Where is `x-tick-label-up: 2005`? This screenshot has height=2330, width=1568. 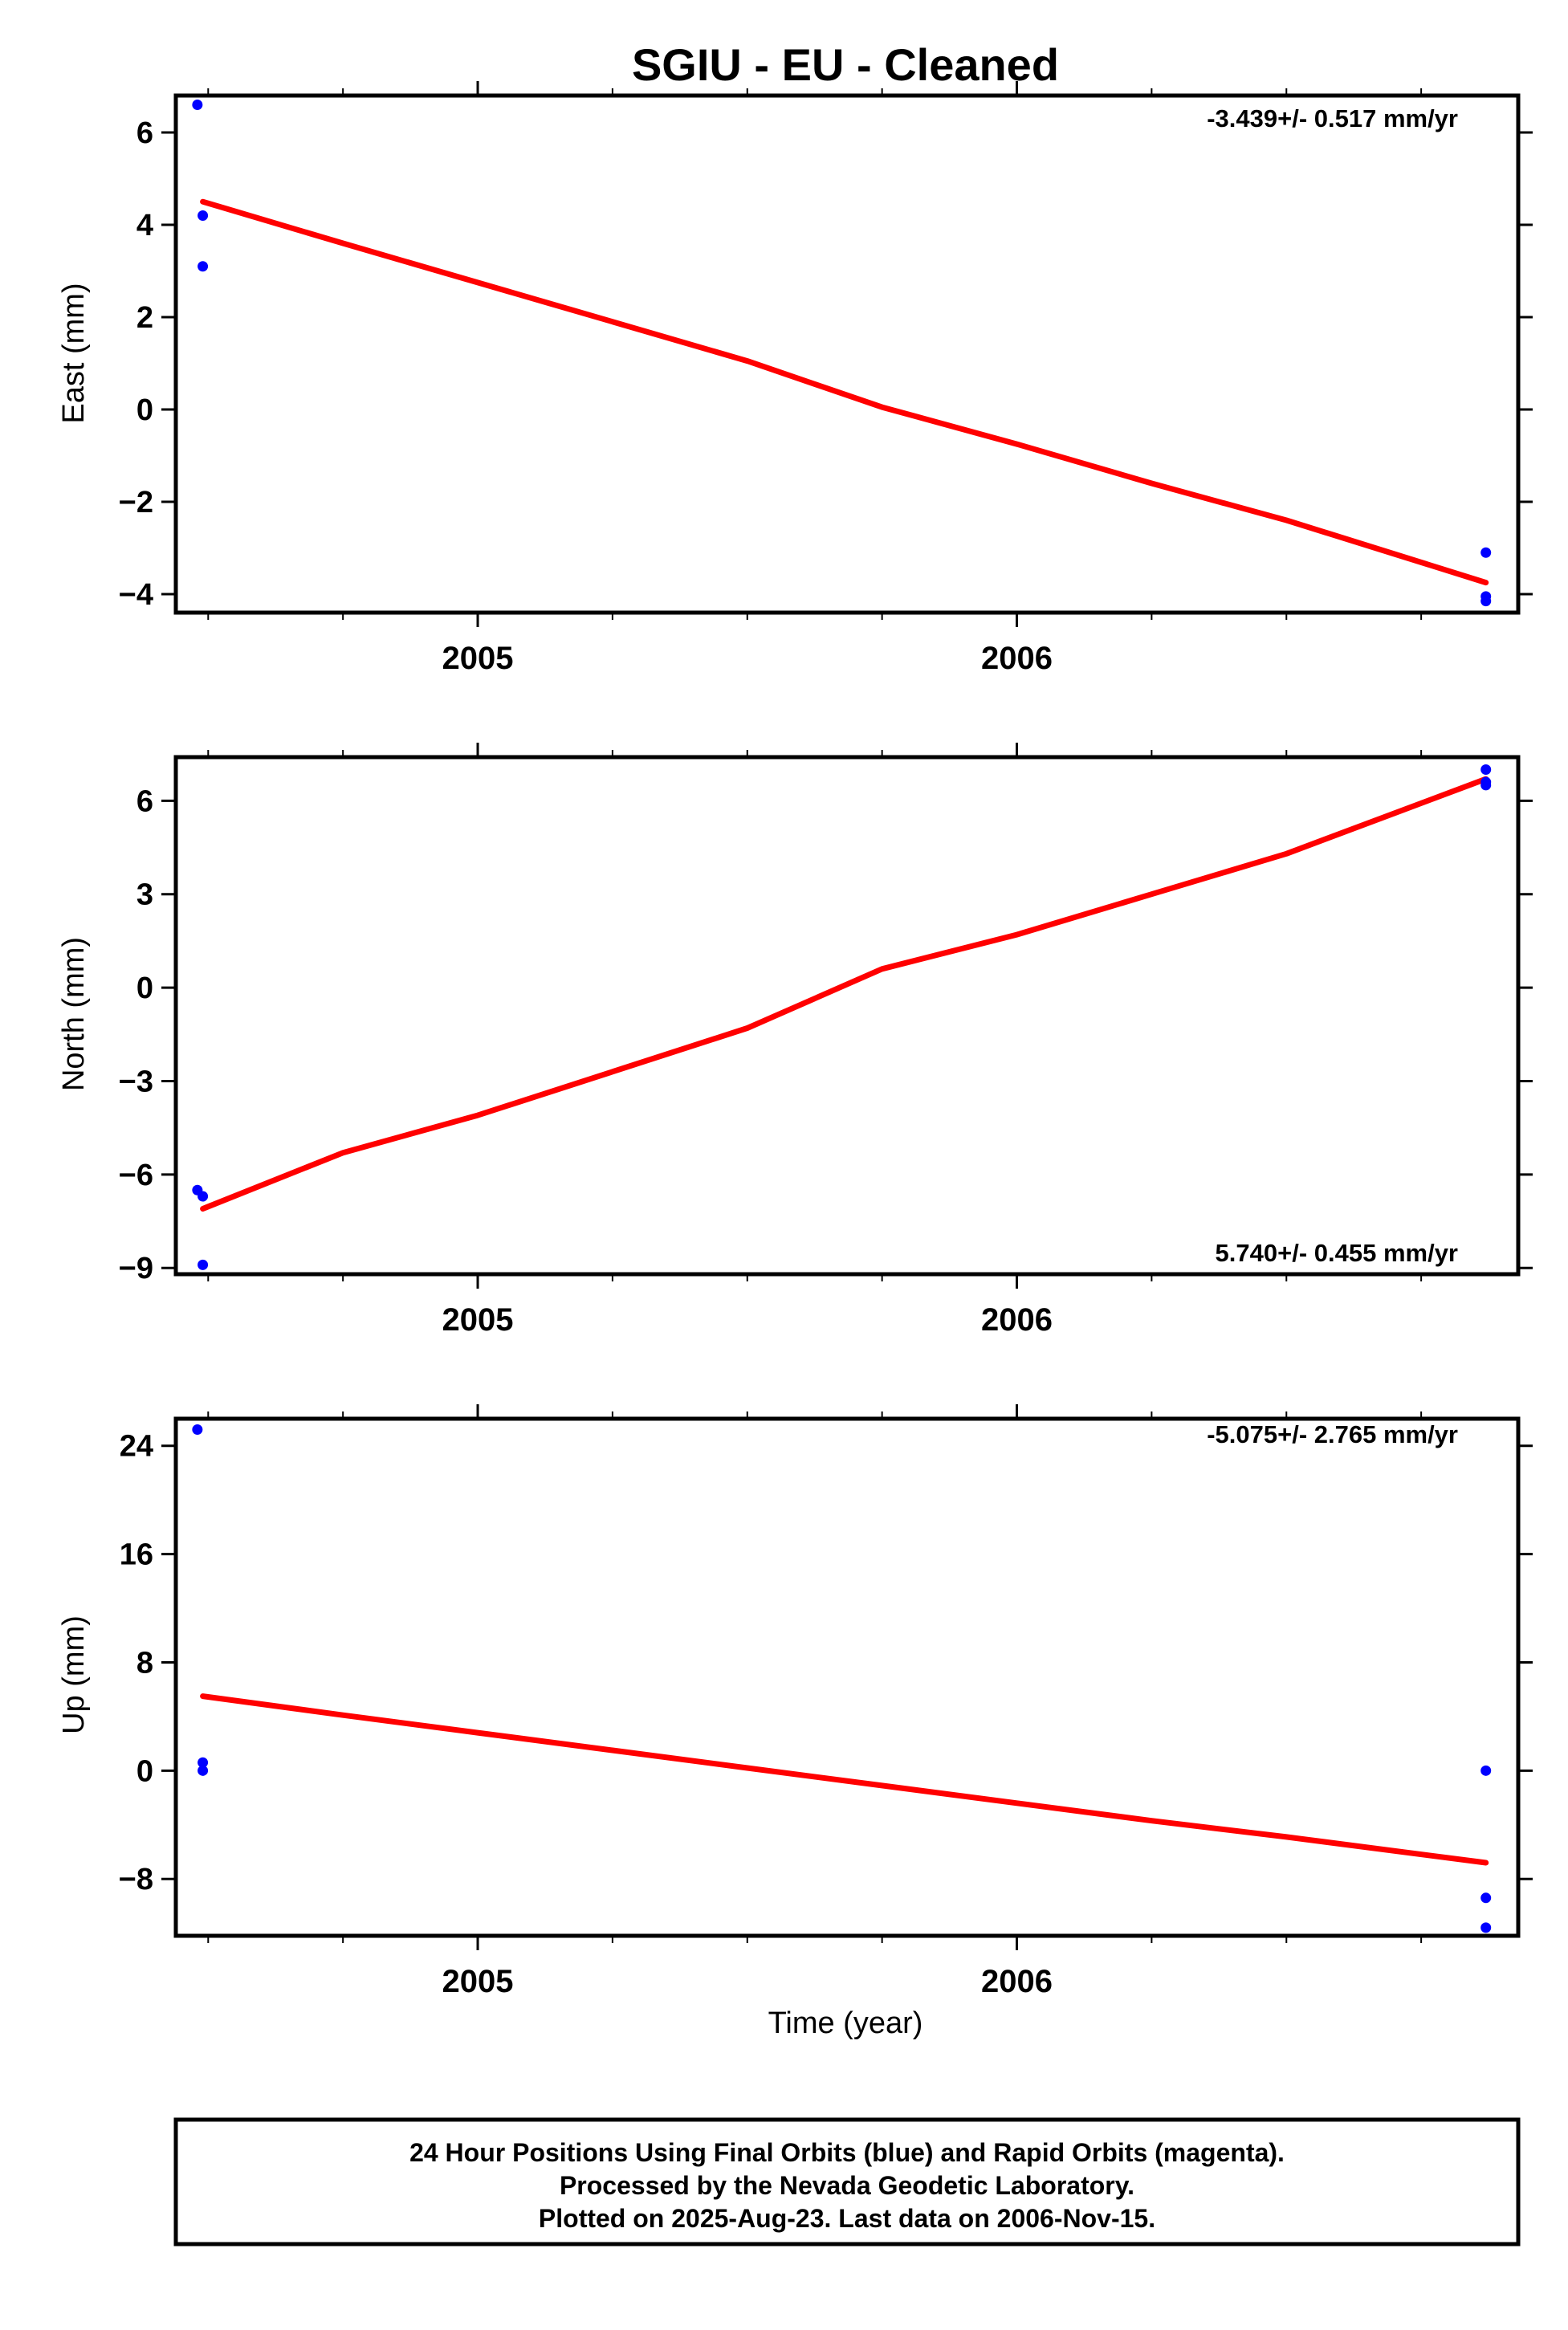
x-tick-label-up: 2005 is located at coordinates (478, 1981).